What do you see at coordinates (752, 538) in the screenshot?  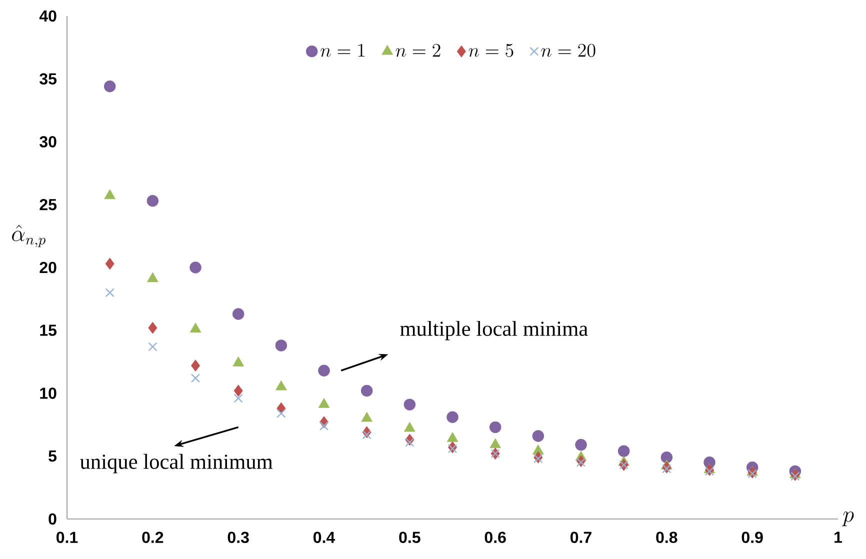 I see `x-tick-label: 0.9` at bounding box center [752, 538].